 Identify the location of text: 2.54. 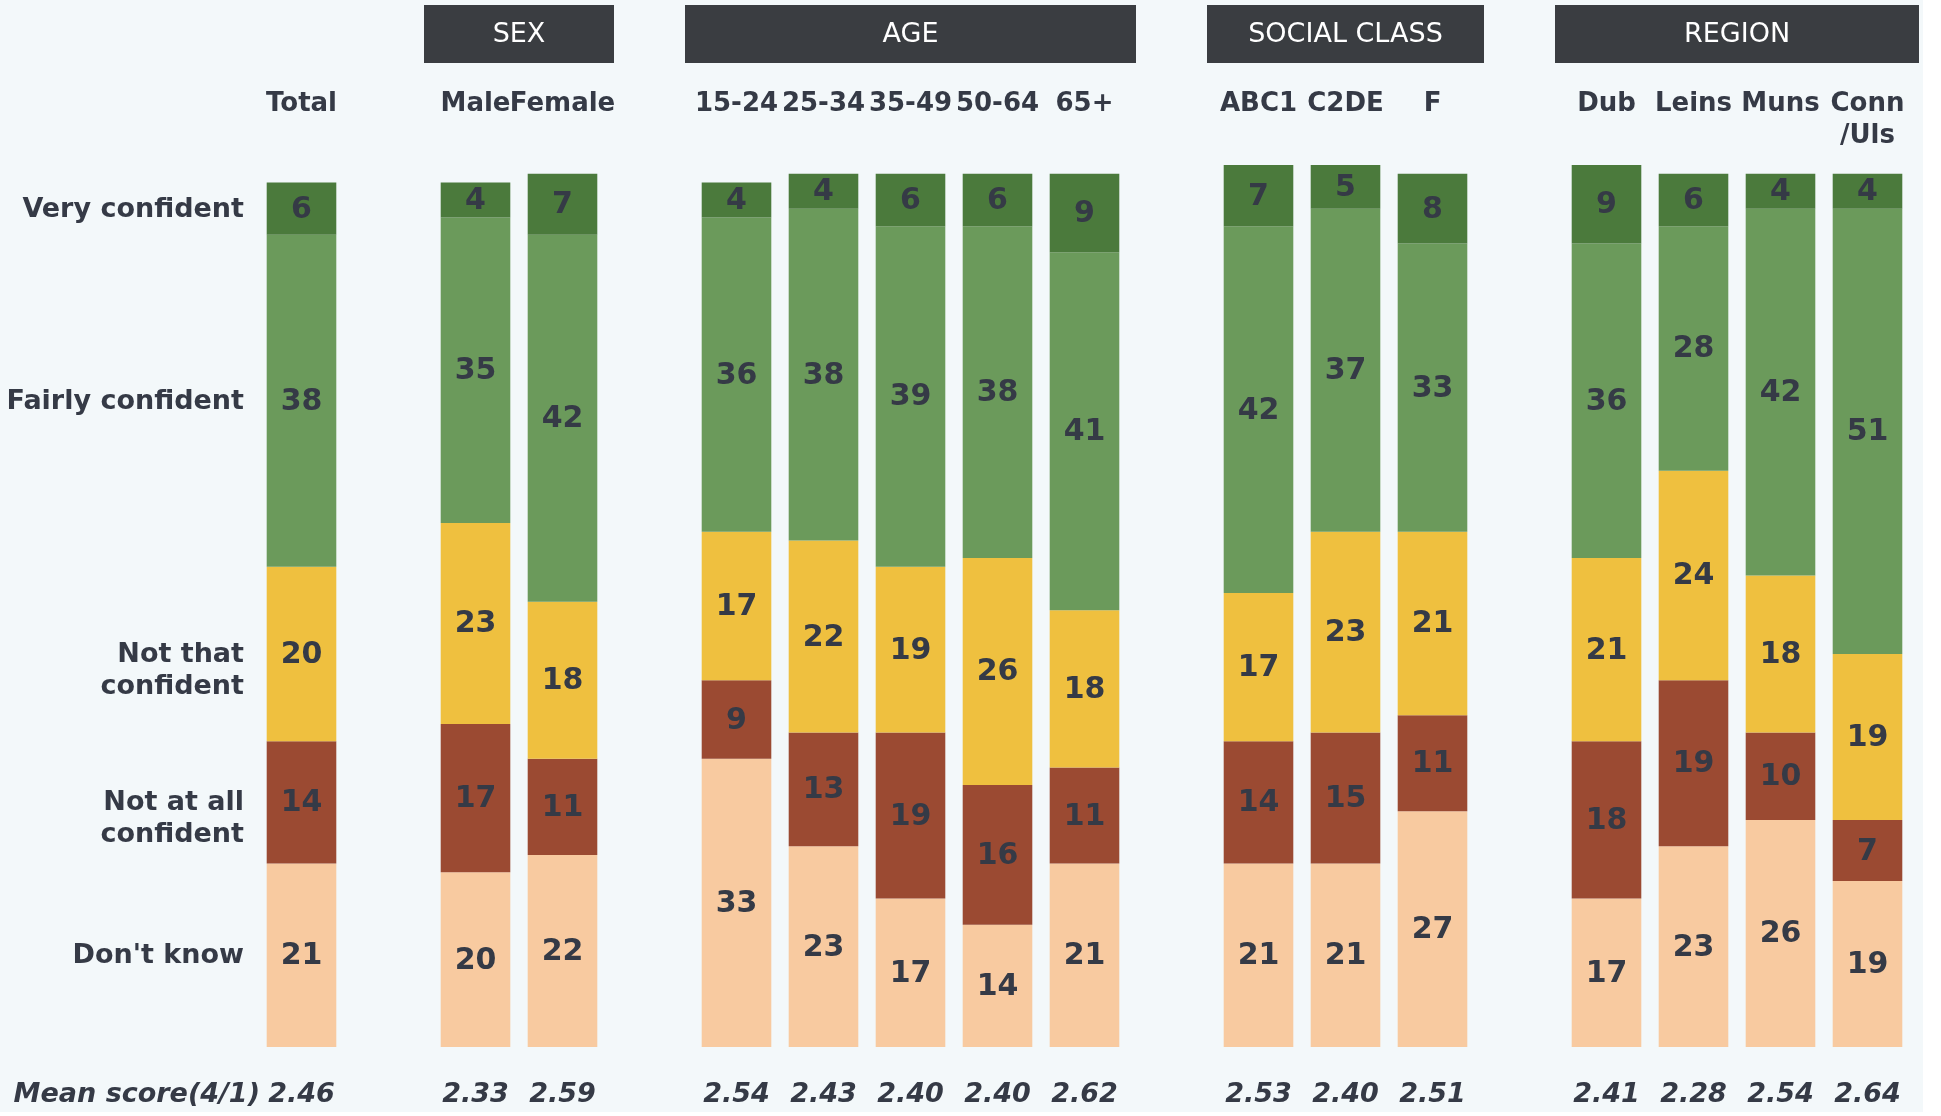
(736, 1092).